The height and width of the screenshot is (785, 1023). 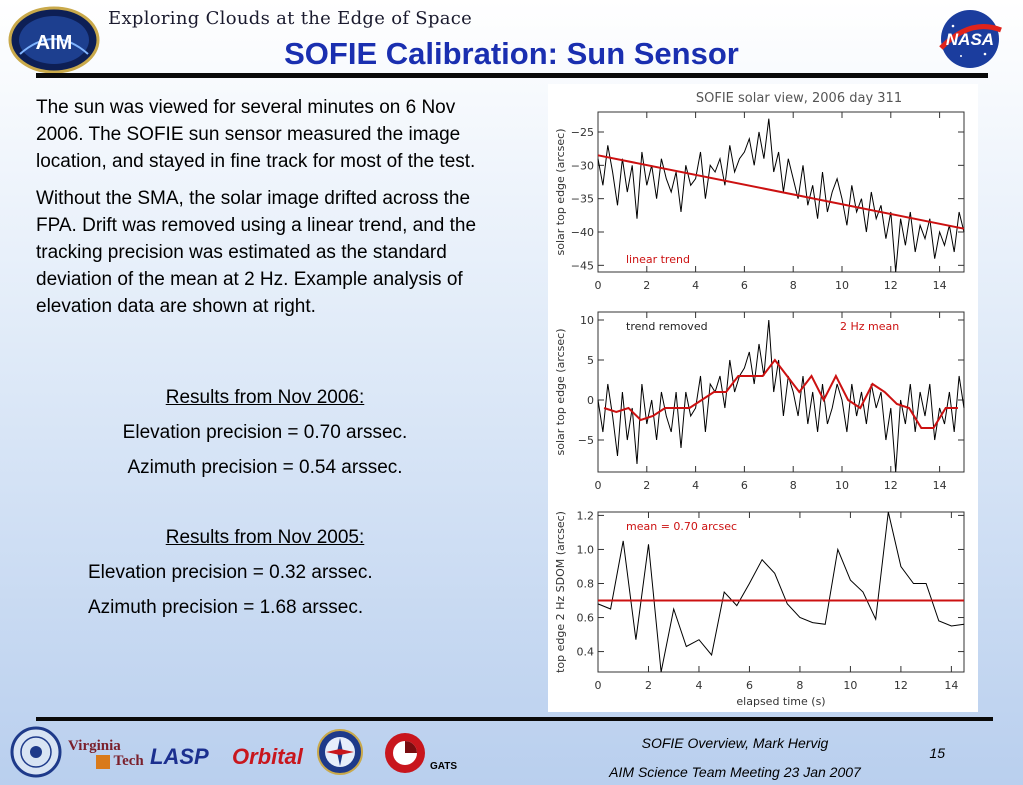 I want to click on gats-logo: GATS, so click(x=444, y=766).